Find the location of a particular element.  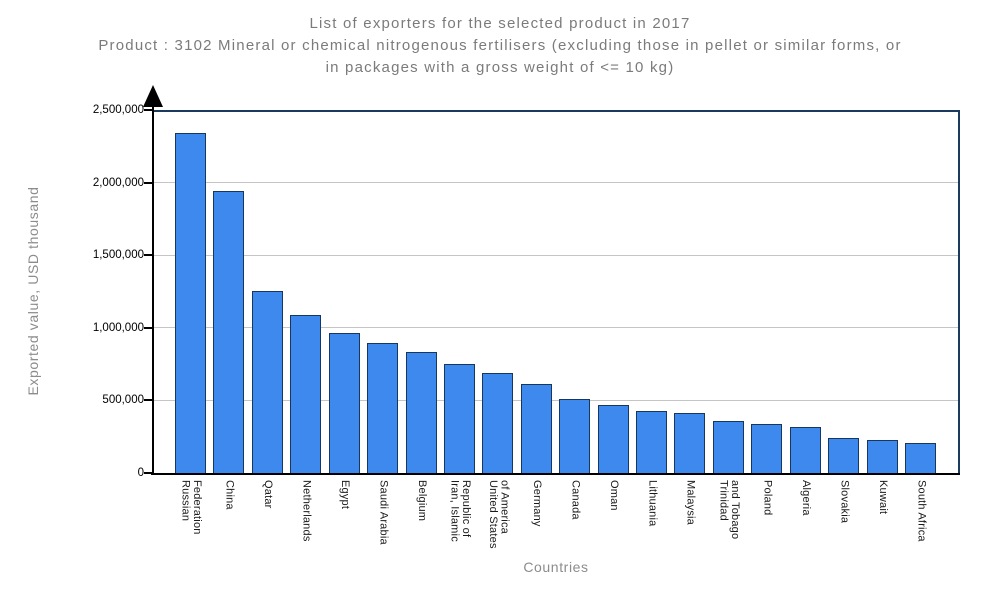

country-label: Oman is located at coordinates (613, 495).